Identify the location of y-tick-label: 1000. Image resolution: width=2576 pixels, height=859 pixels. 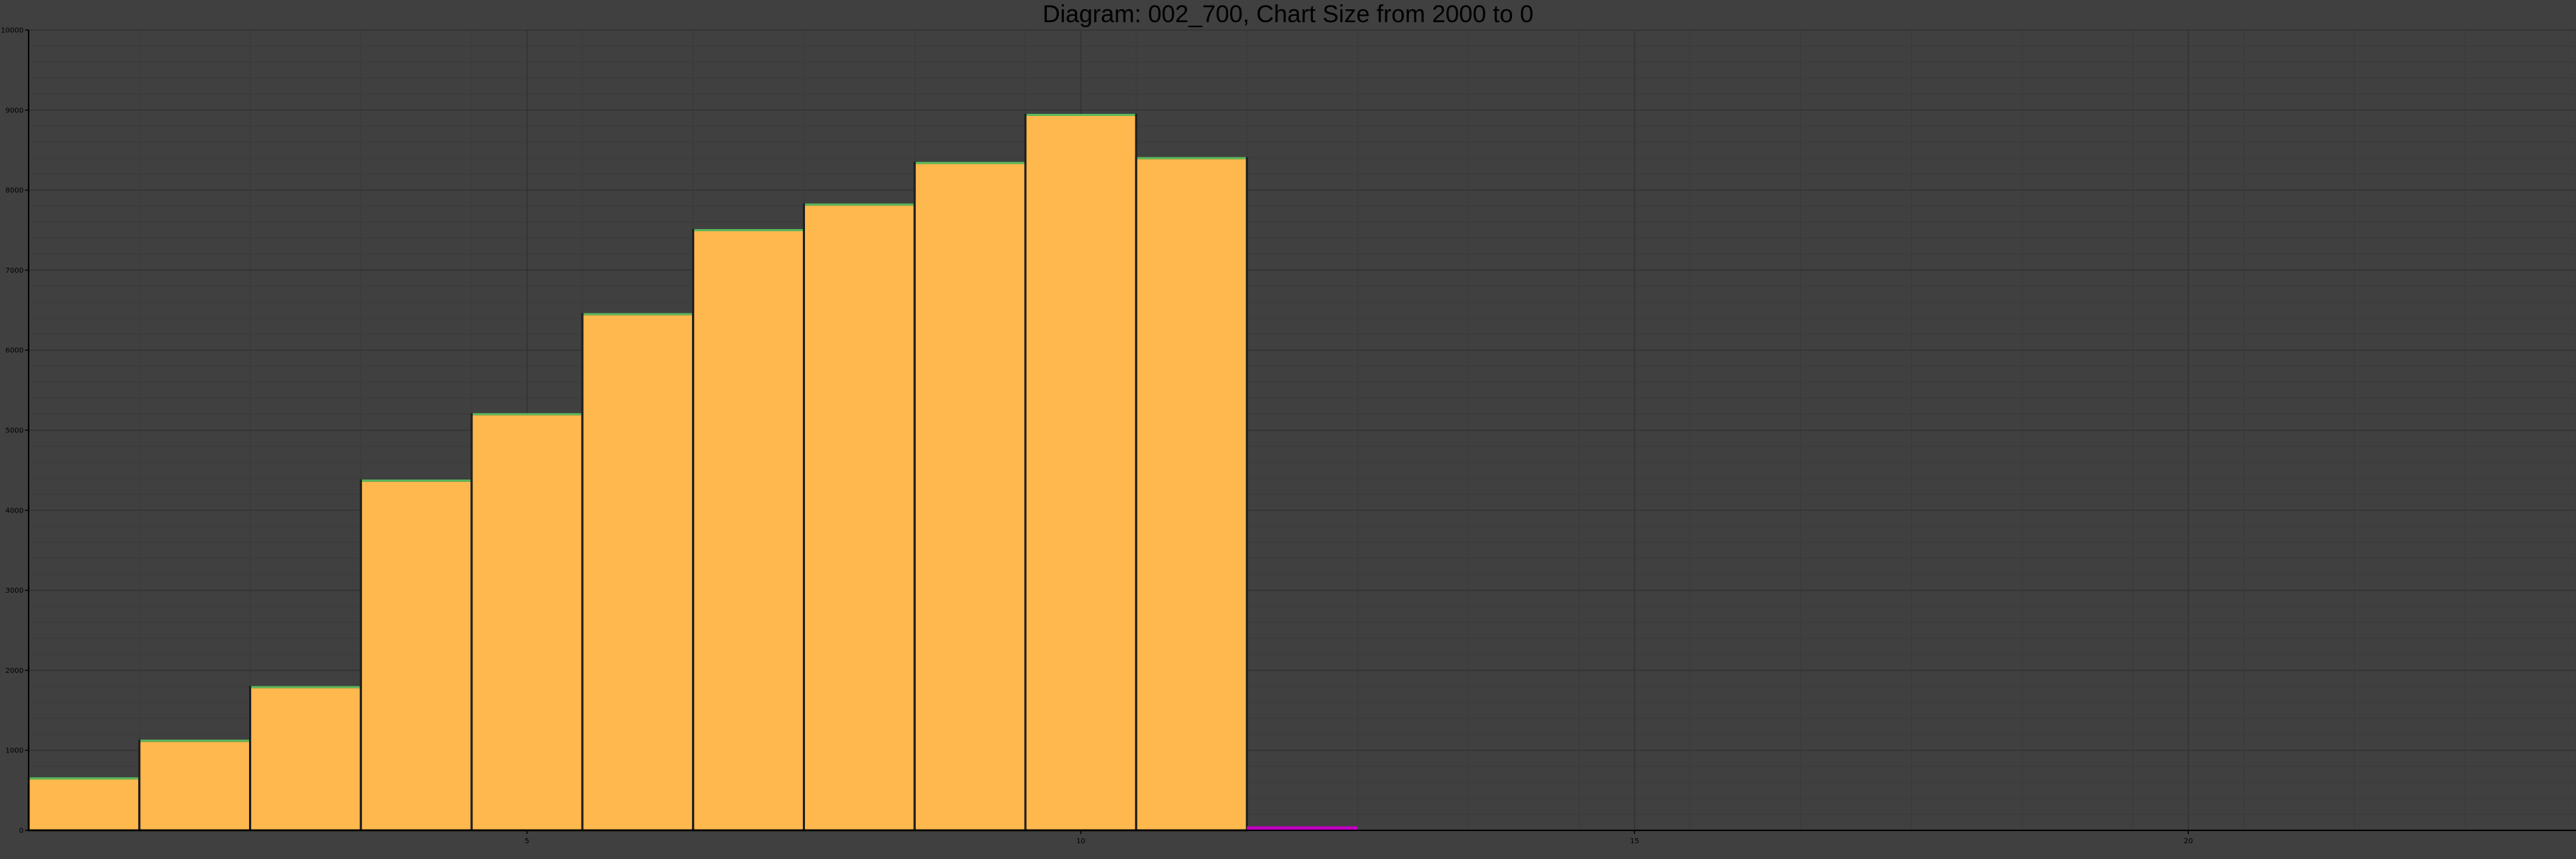
(15, 751).